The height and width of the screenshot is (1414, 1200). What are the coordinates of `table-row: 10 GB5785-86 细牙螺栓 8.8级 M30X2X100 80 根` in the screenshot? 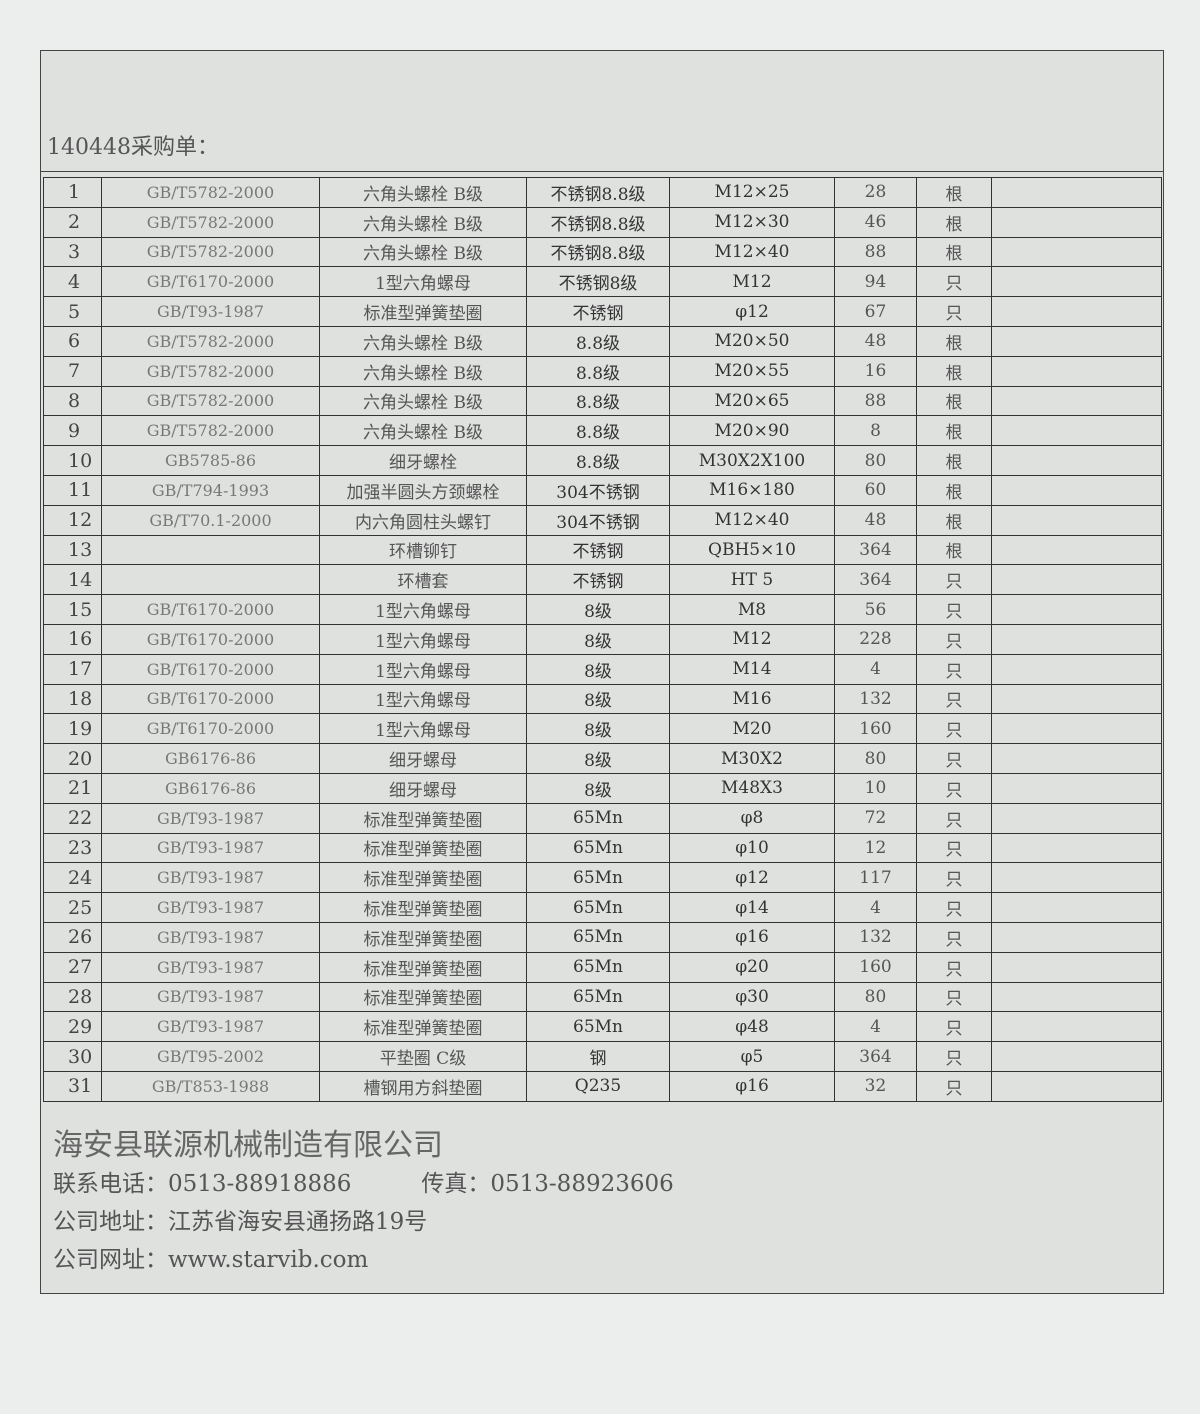 It's located at (602, 460).